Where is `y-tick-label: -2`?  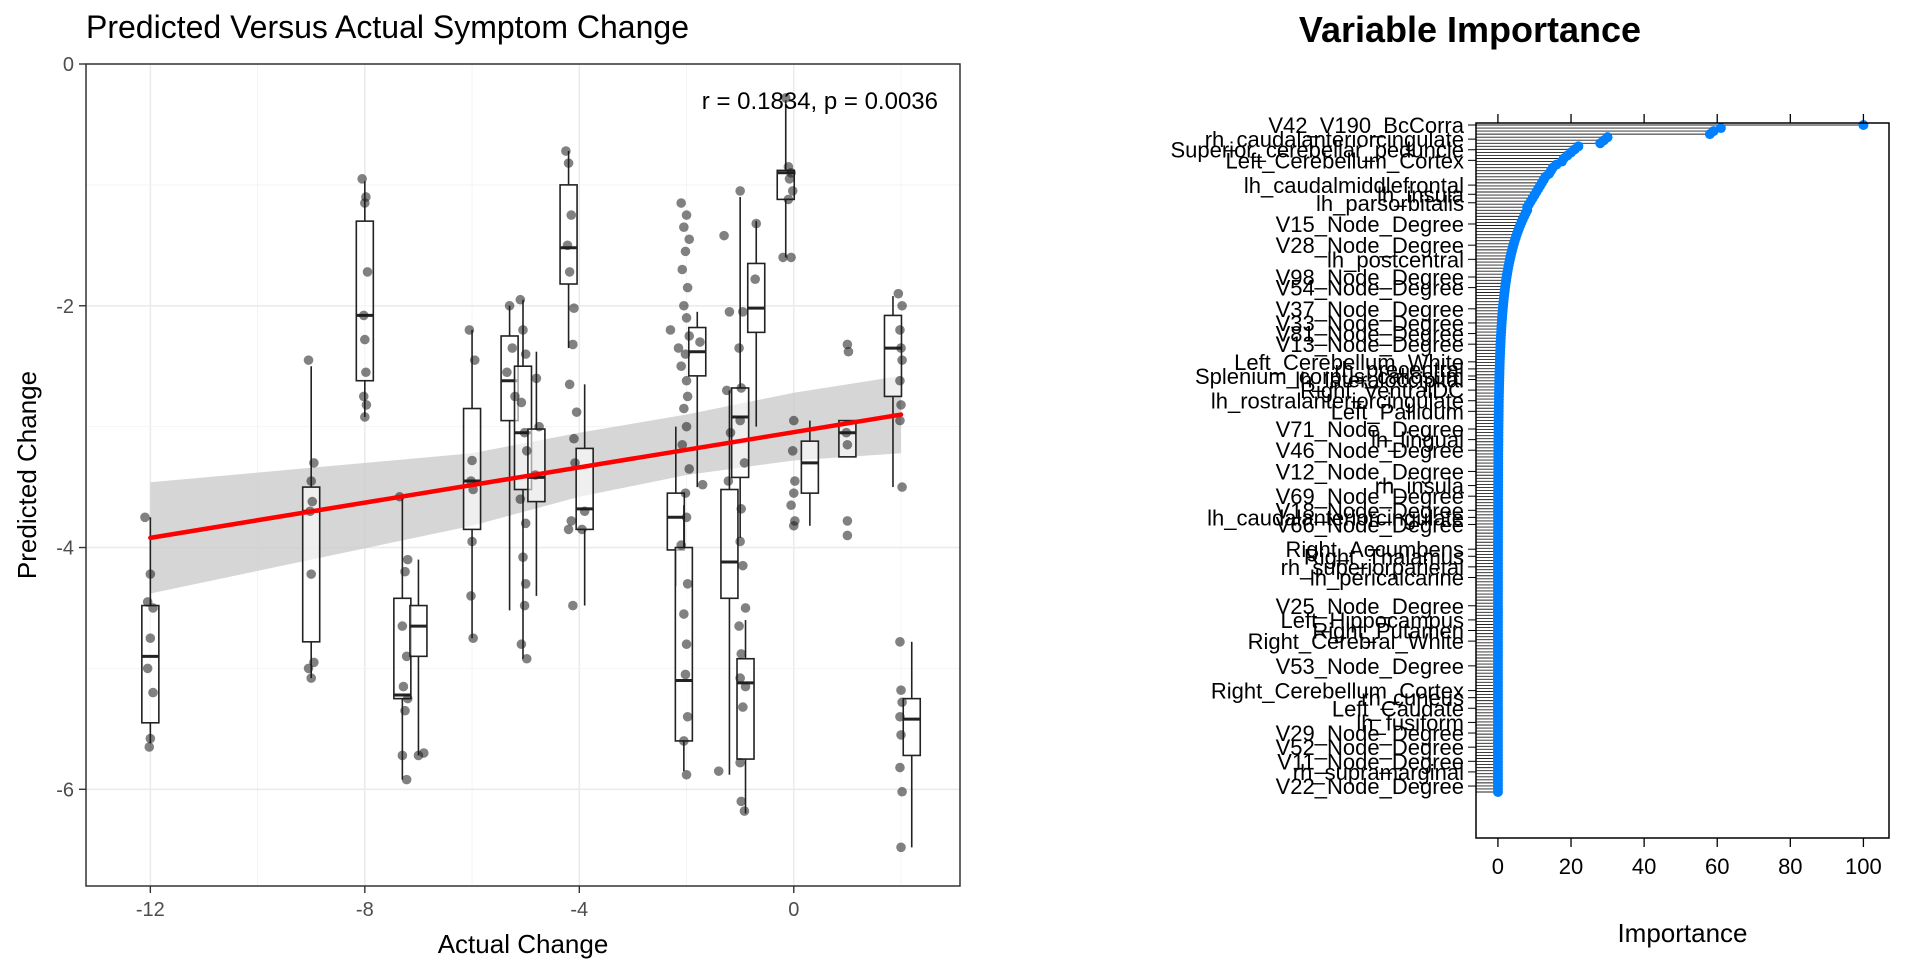
y-tick-label: -2 is located at coordinates (65, 307).